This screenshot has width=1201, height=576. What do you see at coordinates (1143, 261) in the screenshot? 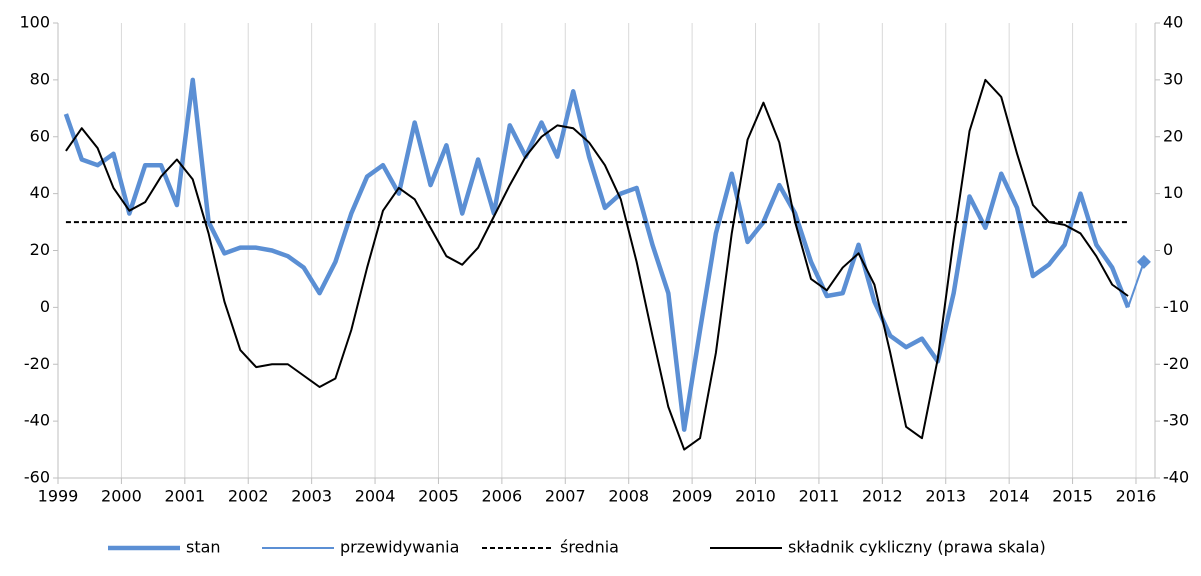
I see `point-marker` at bounding box center [1143, 261].